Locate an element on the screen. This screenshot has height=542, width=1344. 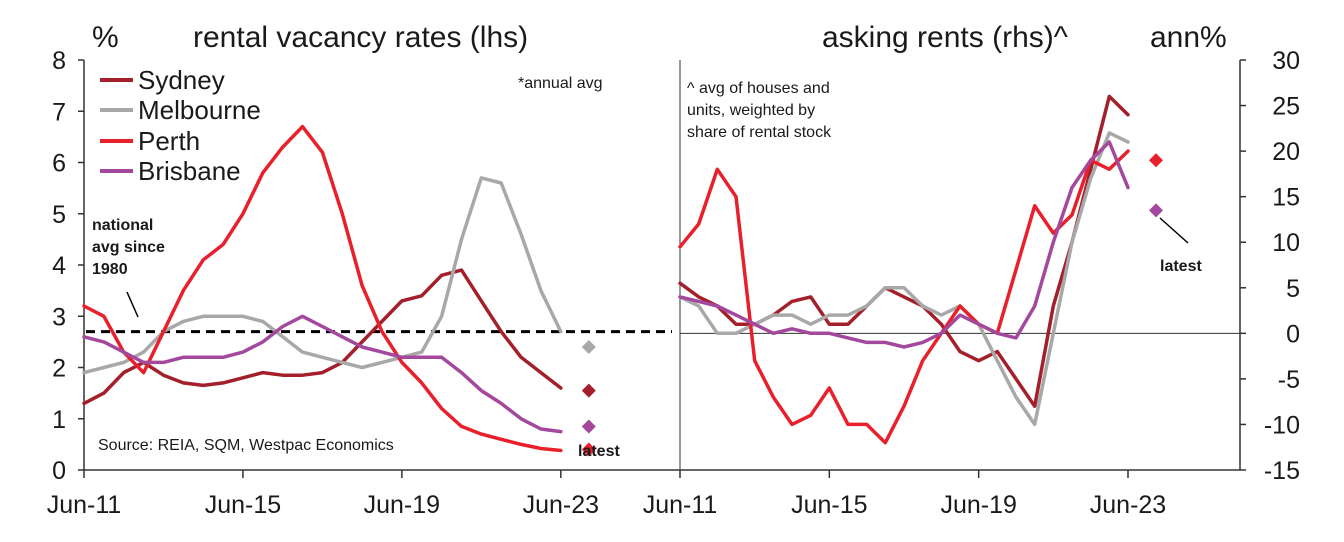
national-avg-label-3: 1980 is located at coordinates (110, 269).